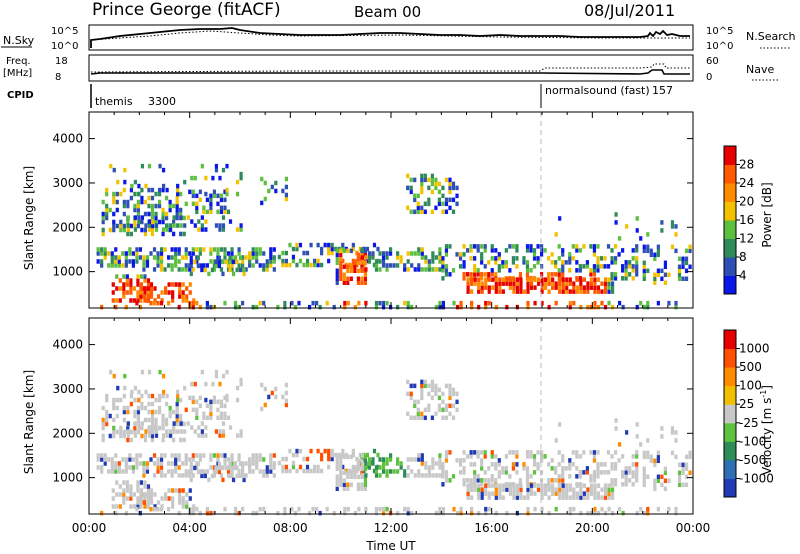 Image resolution: width=800 pixels, height=554 pixels. I want to click on velocity-colorbar-label-end: ], so click(767, 387).